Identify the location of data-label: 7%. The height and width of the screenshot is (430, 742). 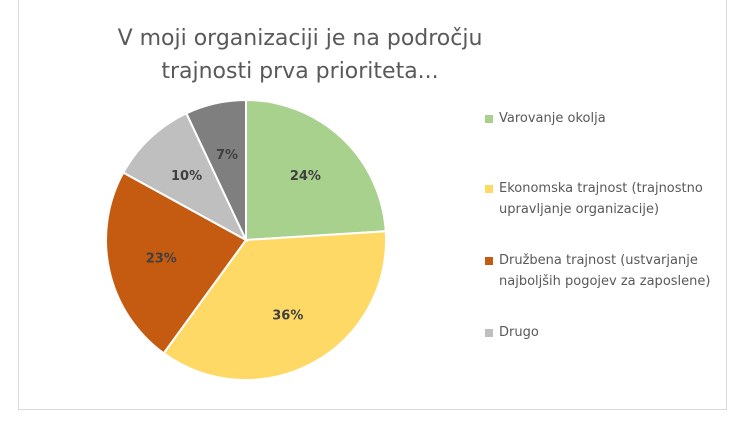
(227, 155).